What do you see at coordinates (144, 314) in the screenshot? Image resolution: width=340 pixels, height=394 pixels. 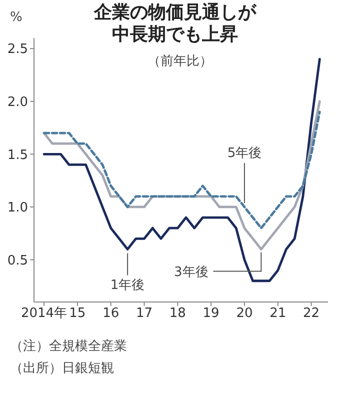 I see `x-tick-label: 17` at bounding box center [144, 314].